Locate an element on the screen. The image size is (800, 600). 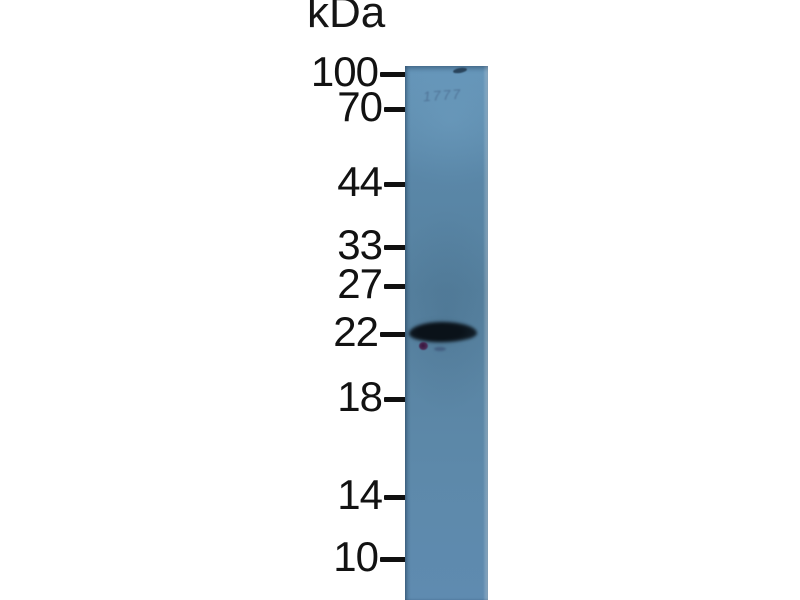
marker-row-44: 44 is located at coordinates (372, 182).